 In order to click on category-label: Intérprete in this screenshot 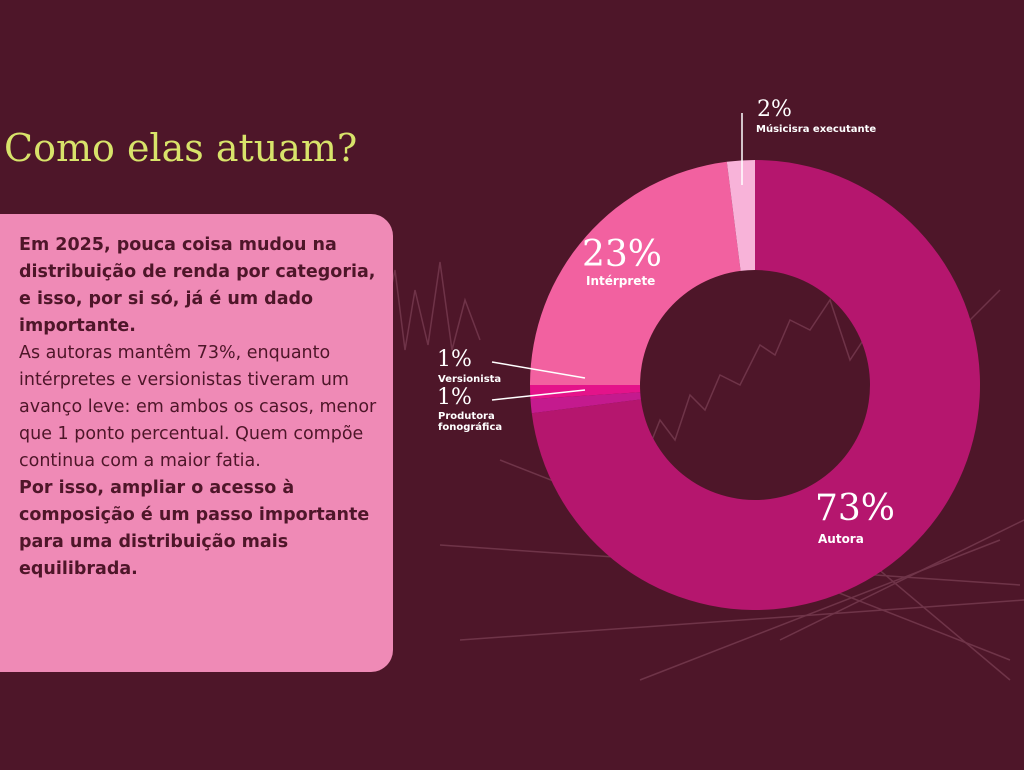, I will do `click(621, 281)`.